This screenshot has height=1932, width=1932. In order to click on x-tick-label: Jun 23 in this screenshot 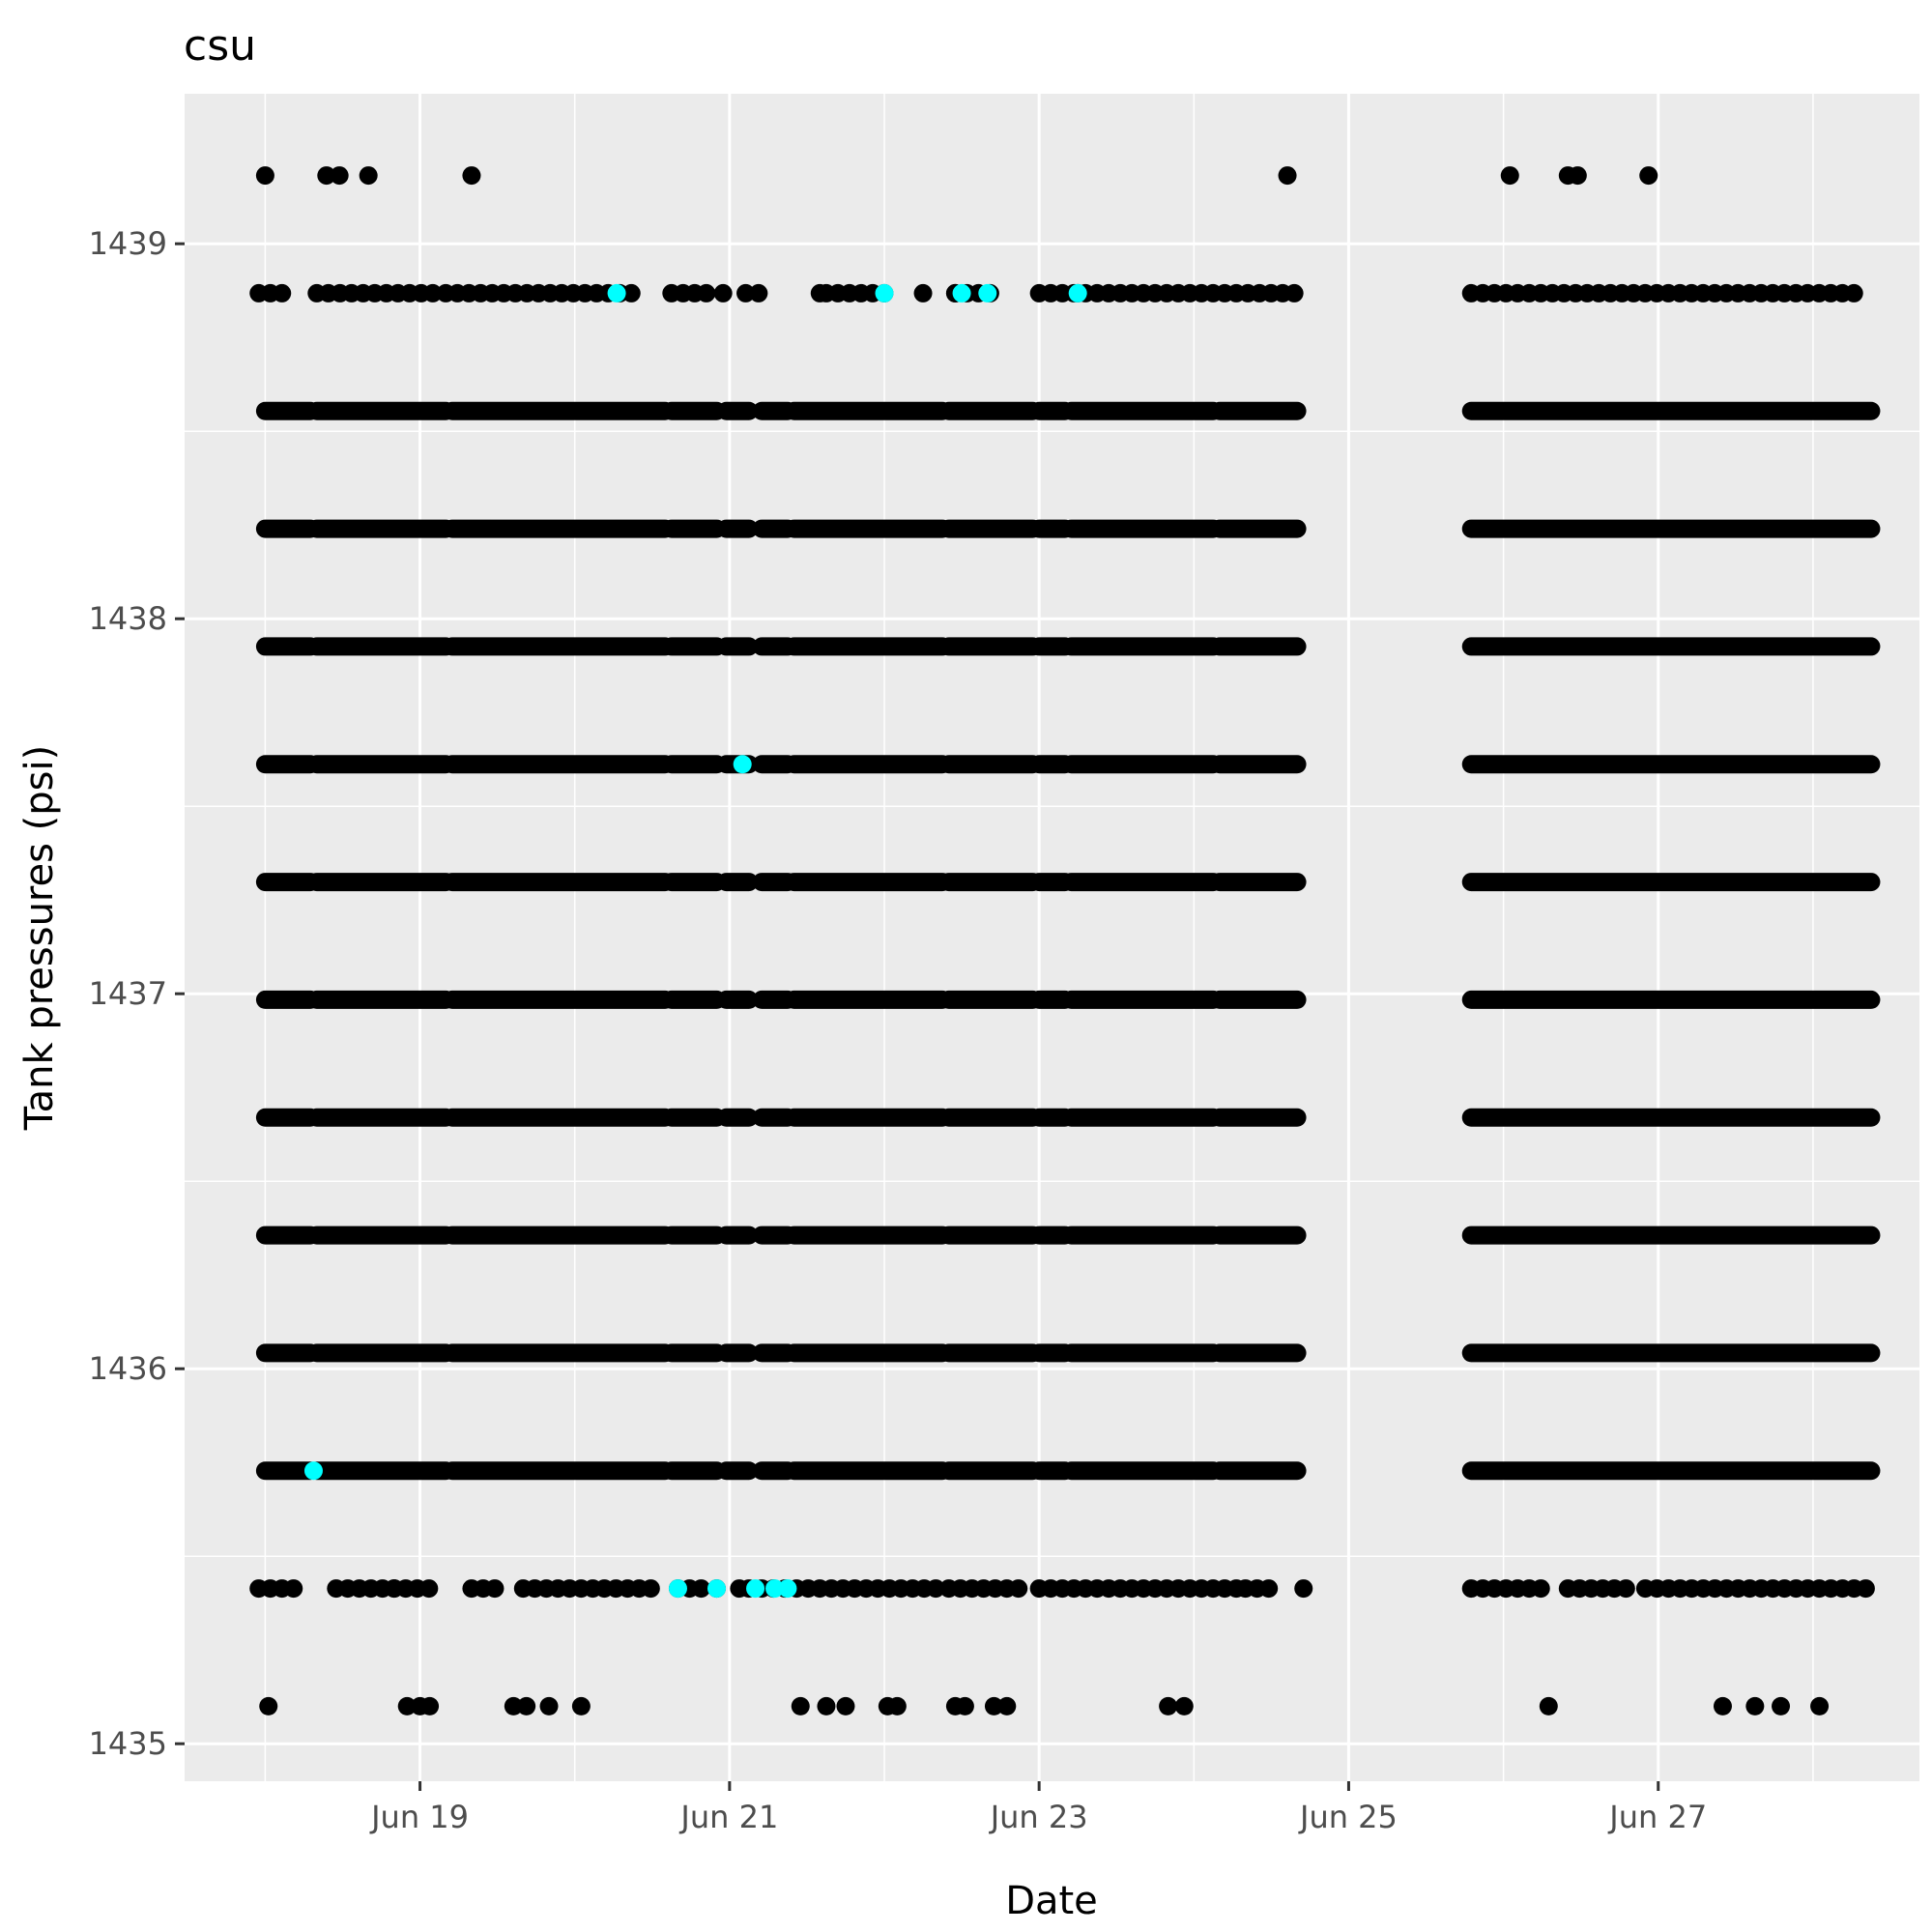, I will do `click(1038, 1817)`.